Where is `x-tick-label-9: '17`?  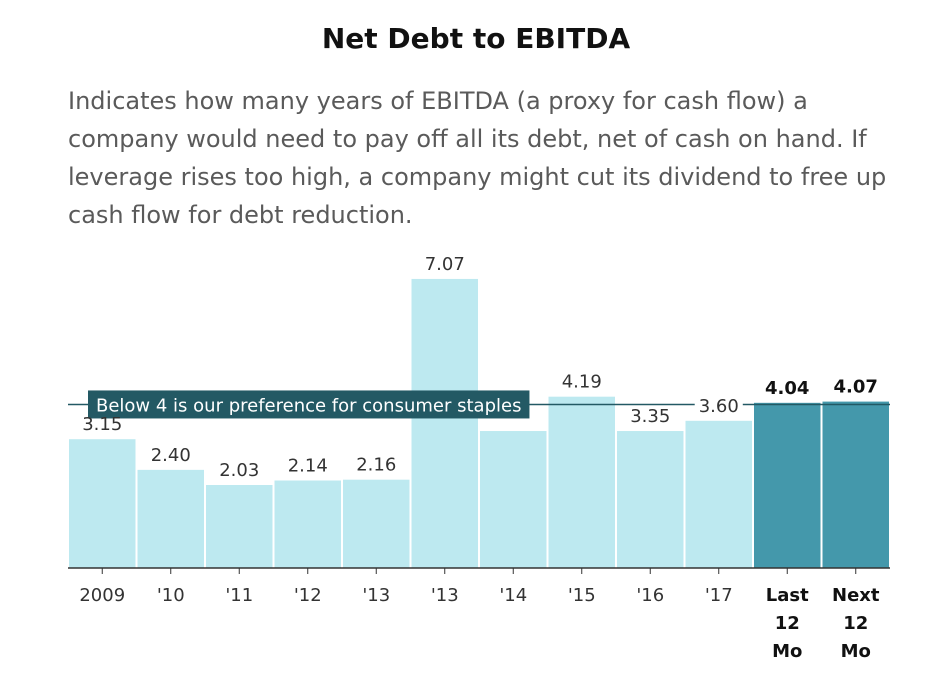 x-tick-label-9: '17 is located at coordinates (719, 595).